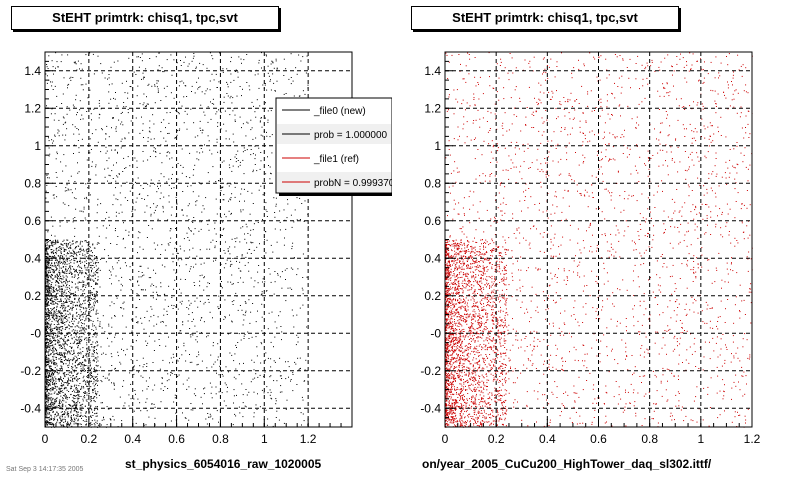  Describe the element at coordinates (32, 296) in the screenshot. I see `y-tick-label: 0.2` at that location.